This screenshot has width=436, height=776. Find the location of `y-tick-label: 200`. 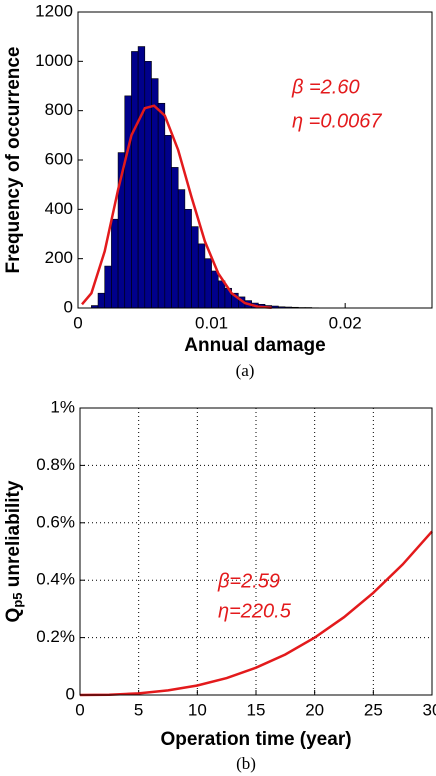

y-tick-label: 200 is located at coordinates (59, 257).